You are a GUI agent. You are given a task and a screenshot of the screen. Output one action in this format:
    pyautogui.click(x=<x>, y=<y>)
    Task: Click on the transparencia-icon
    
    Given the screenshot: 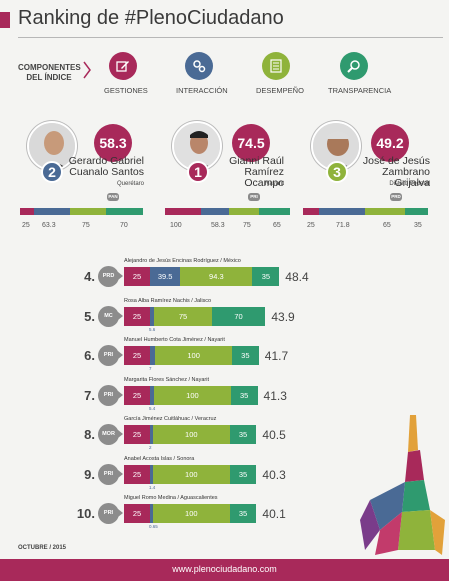 What is the action you would take?
    pyautogui.click(x=354, y=66)
    